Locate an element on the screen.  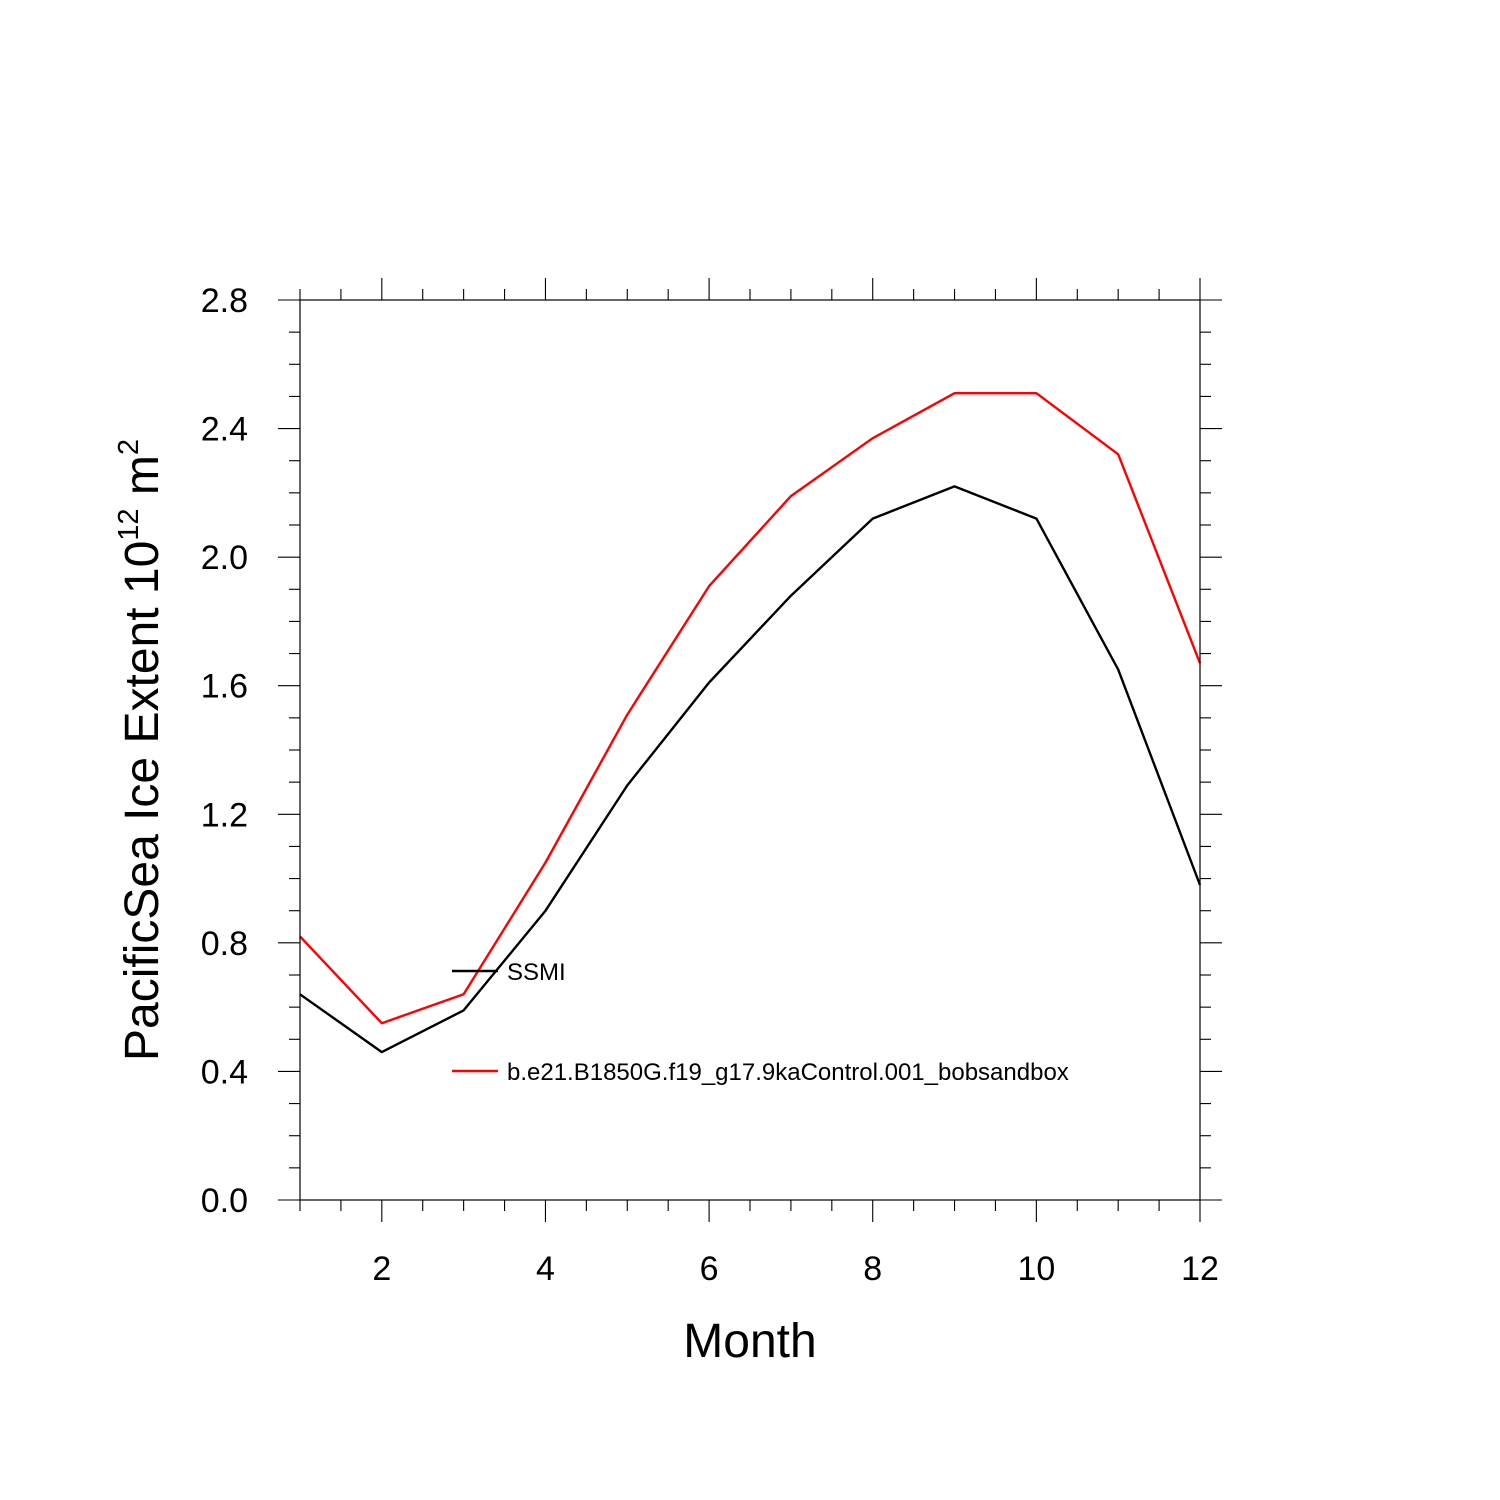
y-tick-label: 2.0 is located at coordinates (224, 558).